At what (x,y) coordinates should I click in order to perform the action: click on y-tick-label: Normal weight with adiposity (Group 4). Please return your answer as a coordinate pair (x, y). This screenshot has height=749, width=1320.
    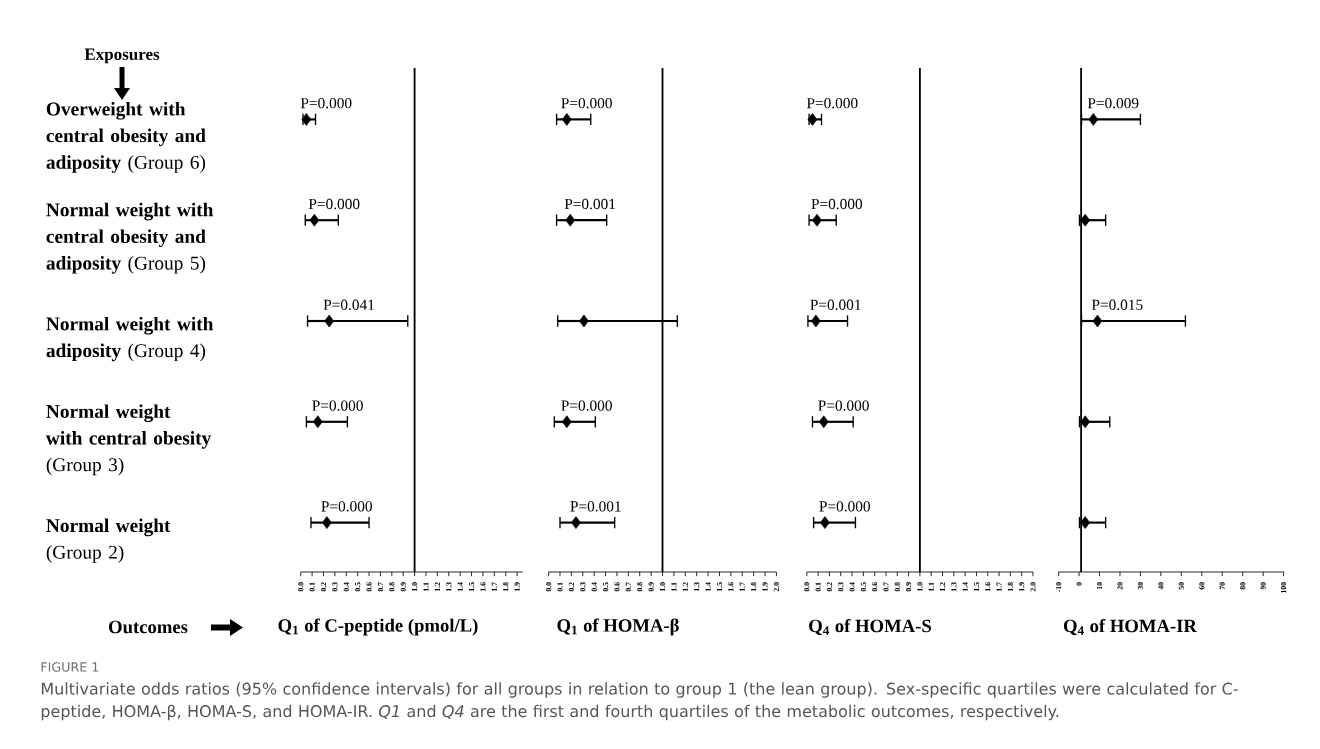
    Looking at the image, I should click on (130, 339).